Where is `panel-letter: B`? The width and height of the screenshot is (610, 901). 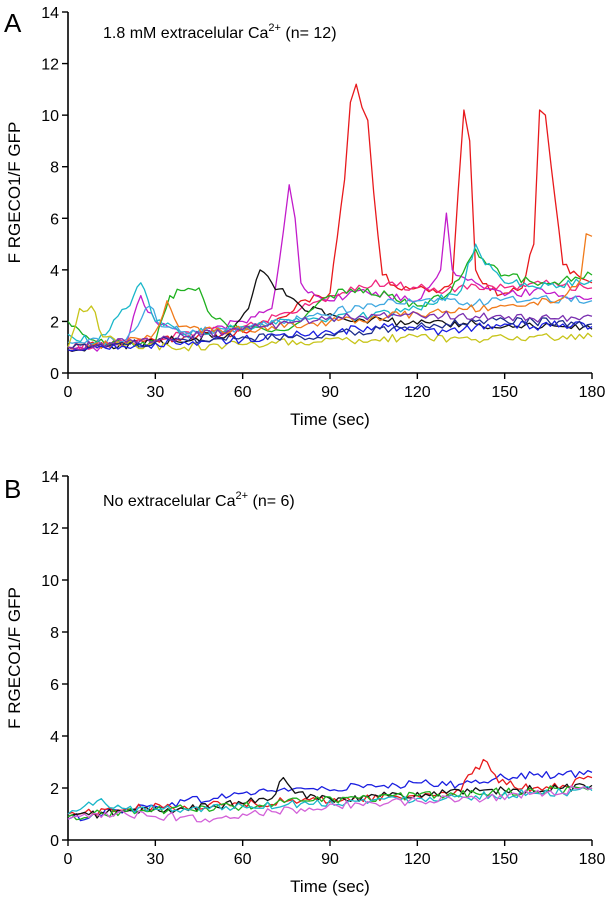 panel-letter: B is located at coordinates (12, 489).